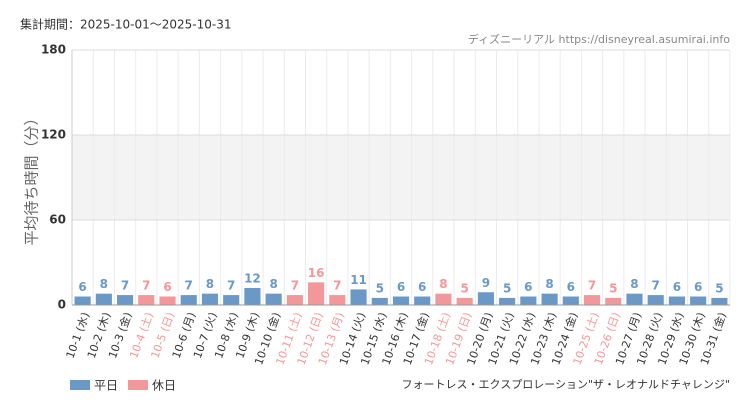 Image resolution: width=750 pixels, height=410 pixels. Describe the element at coordinates (32, 177) in the screenshot. I see `y-axis-label: 平均待ち時間（分）` at that location.